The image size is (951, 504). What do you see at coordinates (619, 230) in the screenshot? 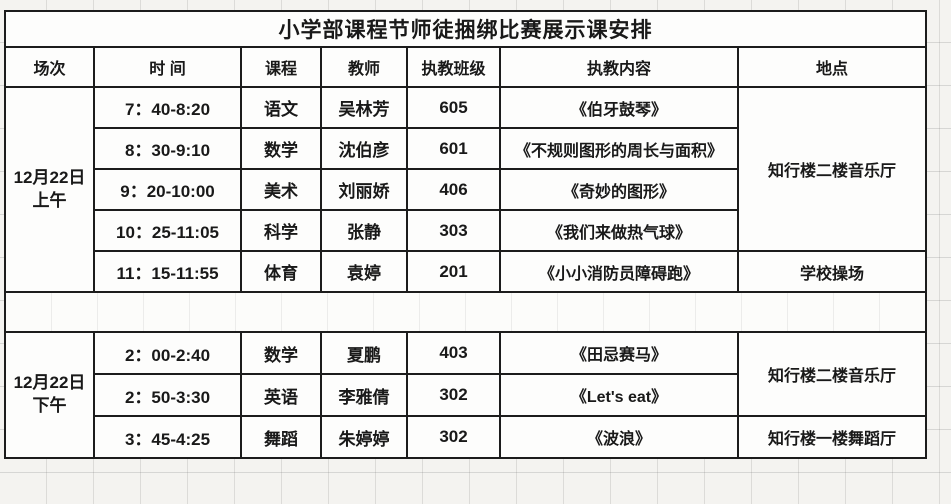
I see `cell-content: 《我们来做热气球》` at bounding box center [619, 230].